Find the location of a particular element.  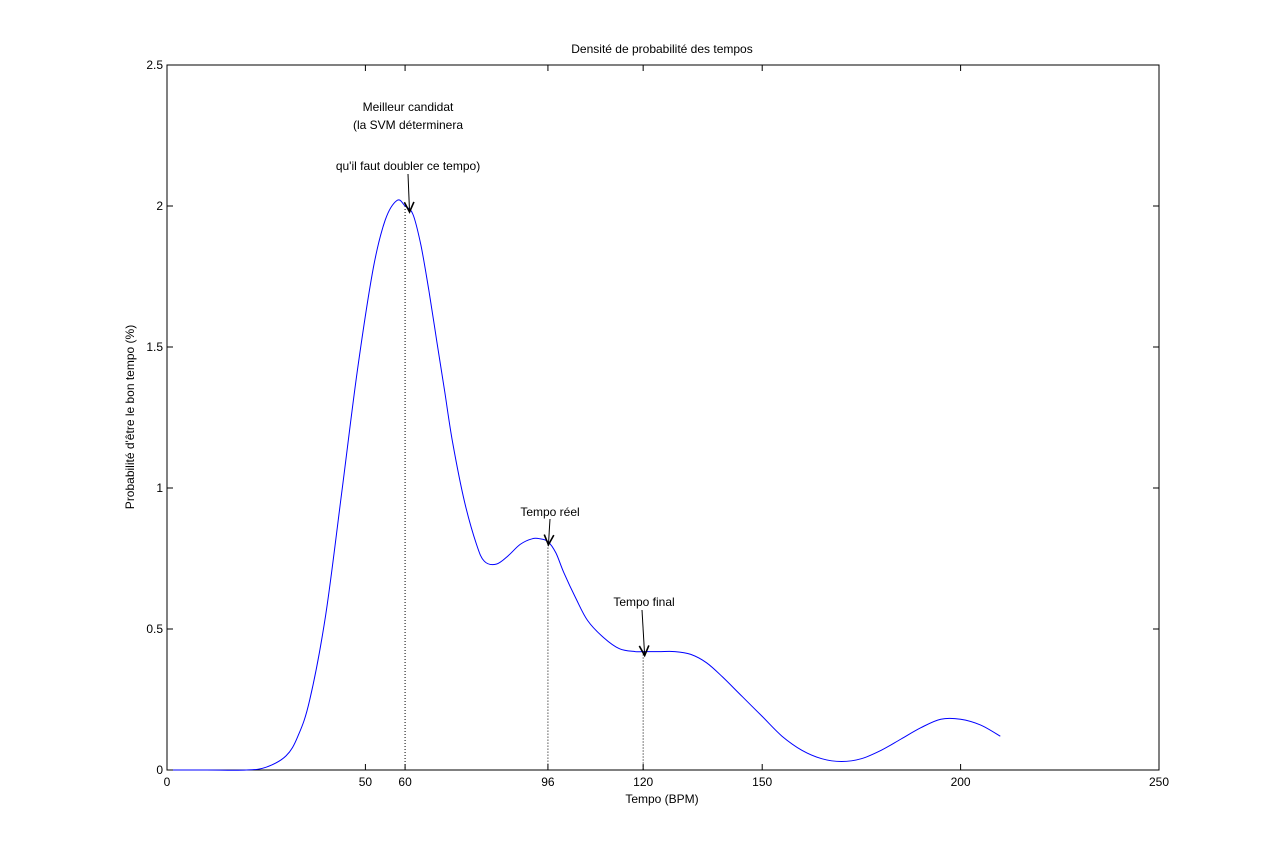

x-tick-label: 150 is located at coordinates (762, 782).